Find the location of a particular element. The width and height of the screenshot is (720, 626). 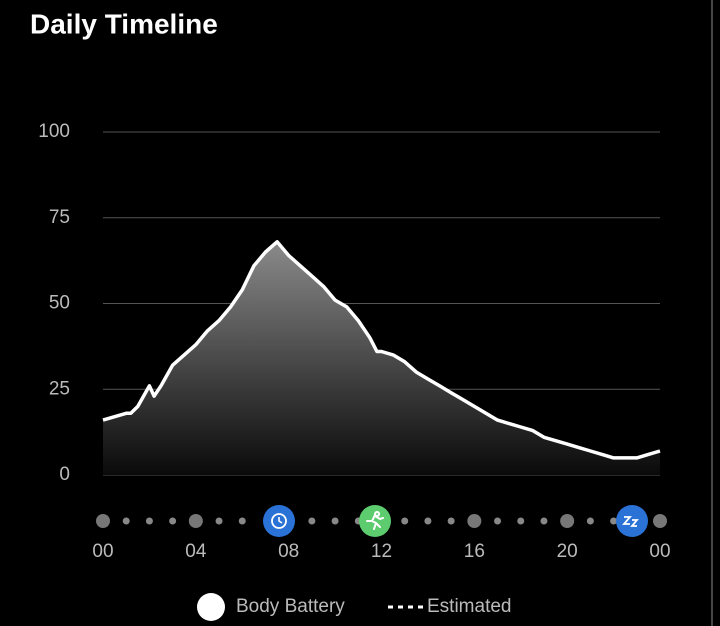

legend-label: Body Battery is located at coordinates (290, 606).